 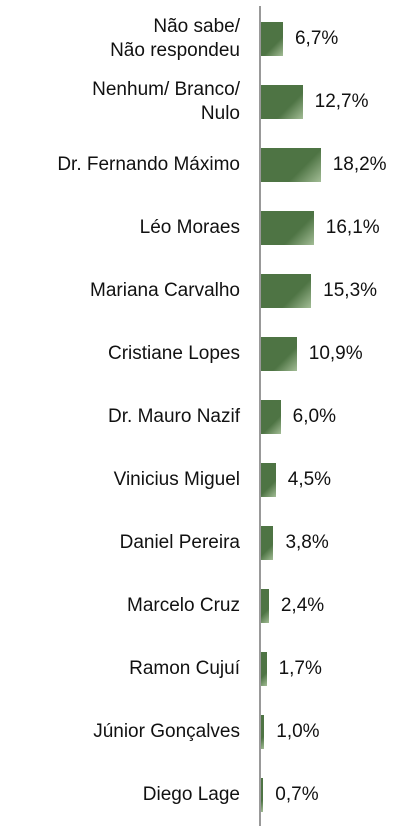 What do you see at coordinates (314, 416) in the screenshot?
I see `value-label: 6,0%` at bounding box center [314, 416].